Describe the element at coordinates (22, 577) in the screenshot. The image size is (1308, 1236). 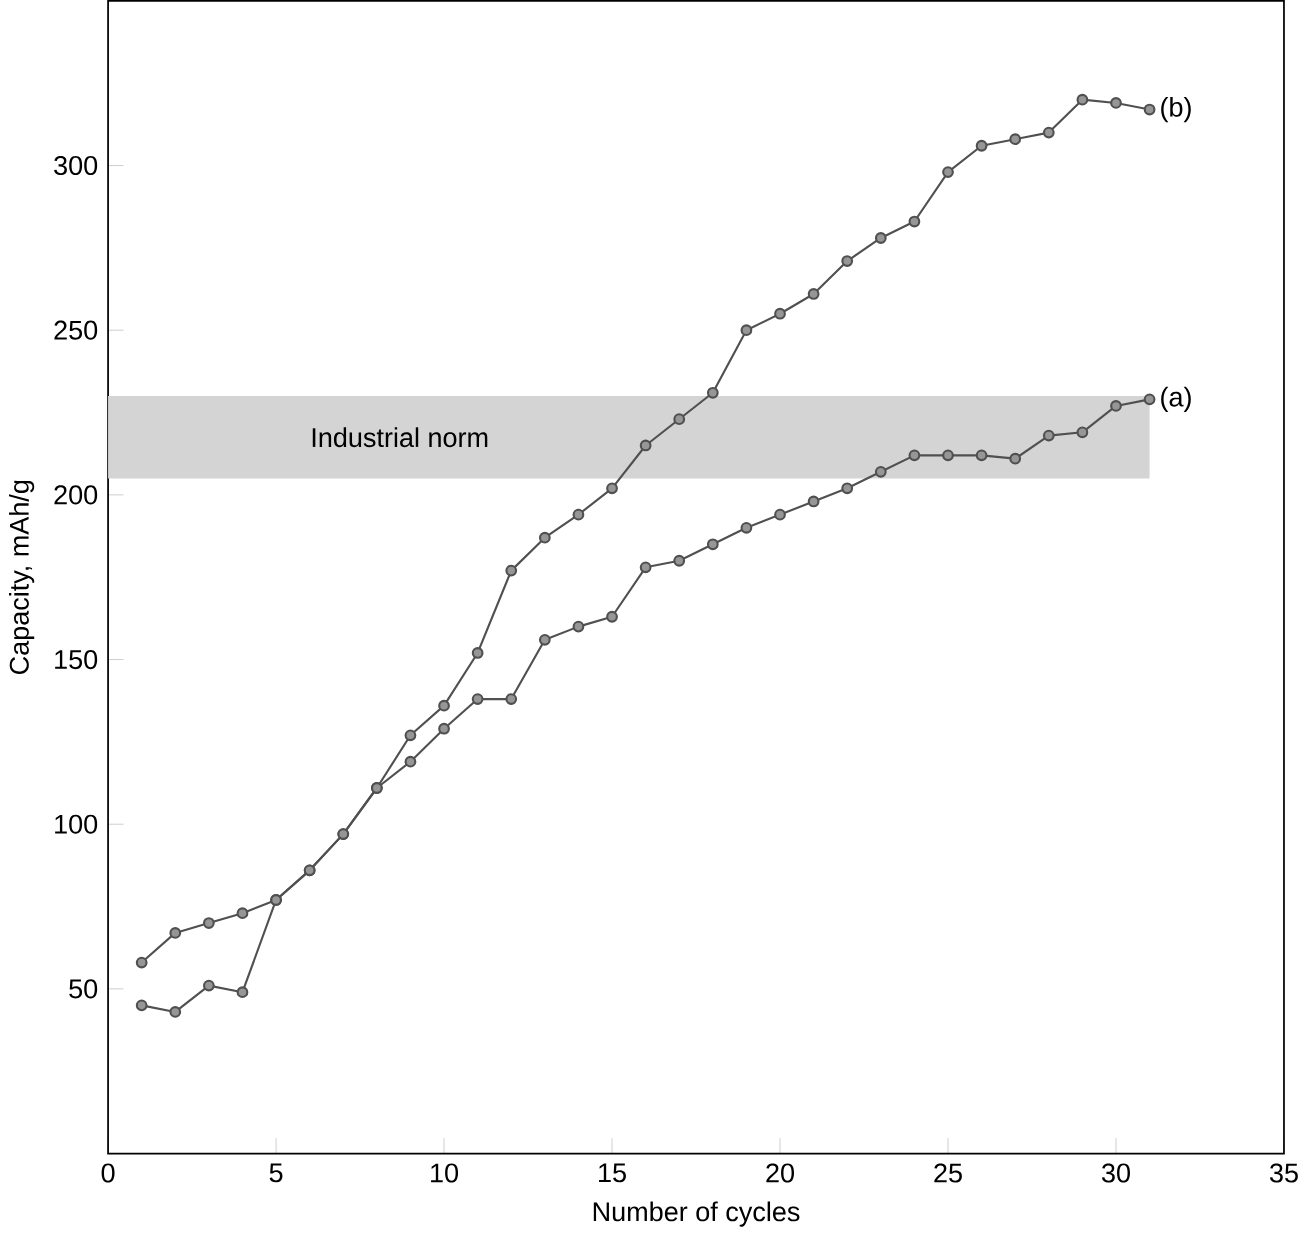
I see `y-axis-title: Capacity, mAh/g` at that location.